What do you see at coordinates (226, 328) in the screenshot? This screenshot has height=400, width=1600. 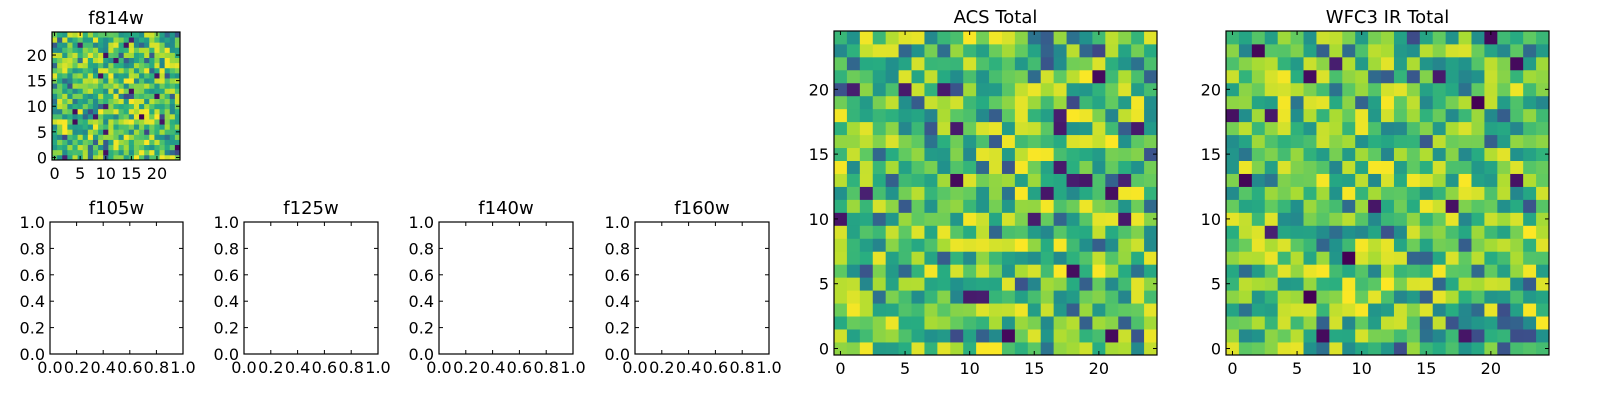 I see `f125w-ytick-label: 0.2` at bounding box center [226, 328].